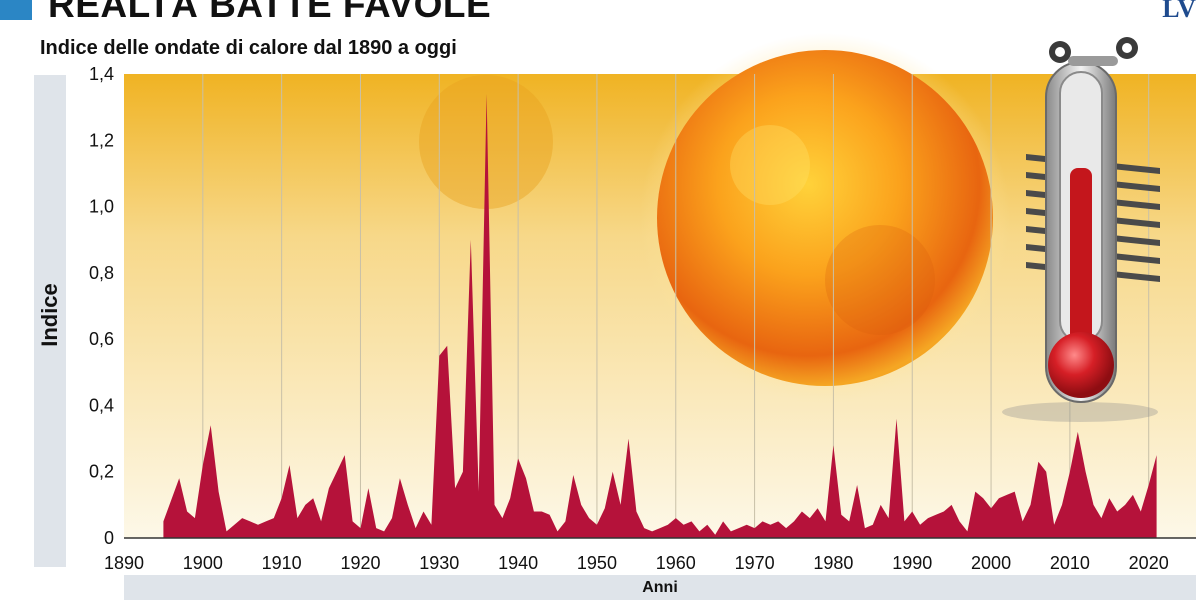 The width and height of the screenshot is (1200, 600). I want to click on y-tick-label: 1,2, so click(101, 140).